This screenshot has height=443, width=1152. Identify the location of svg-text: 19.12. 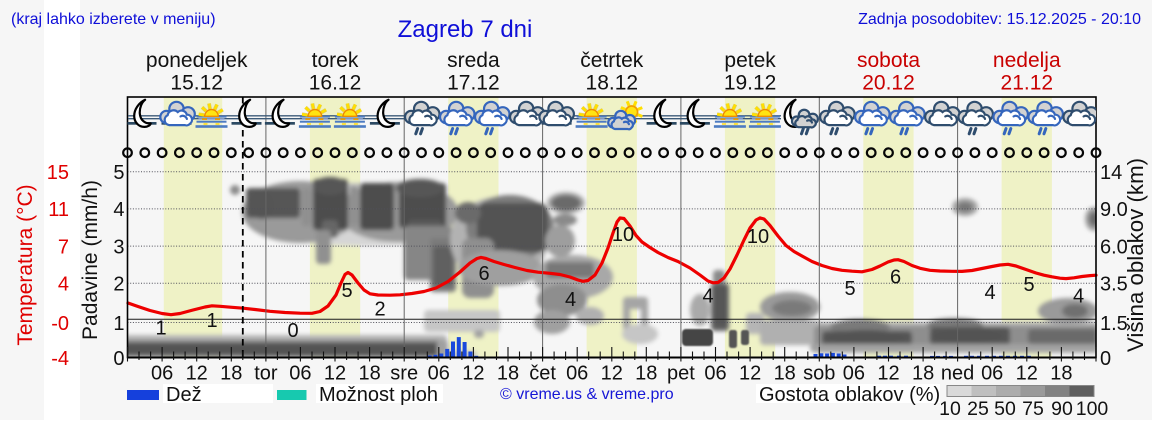
(750, 82).